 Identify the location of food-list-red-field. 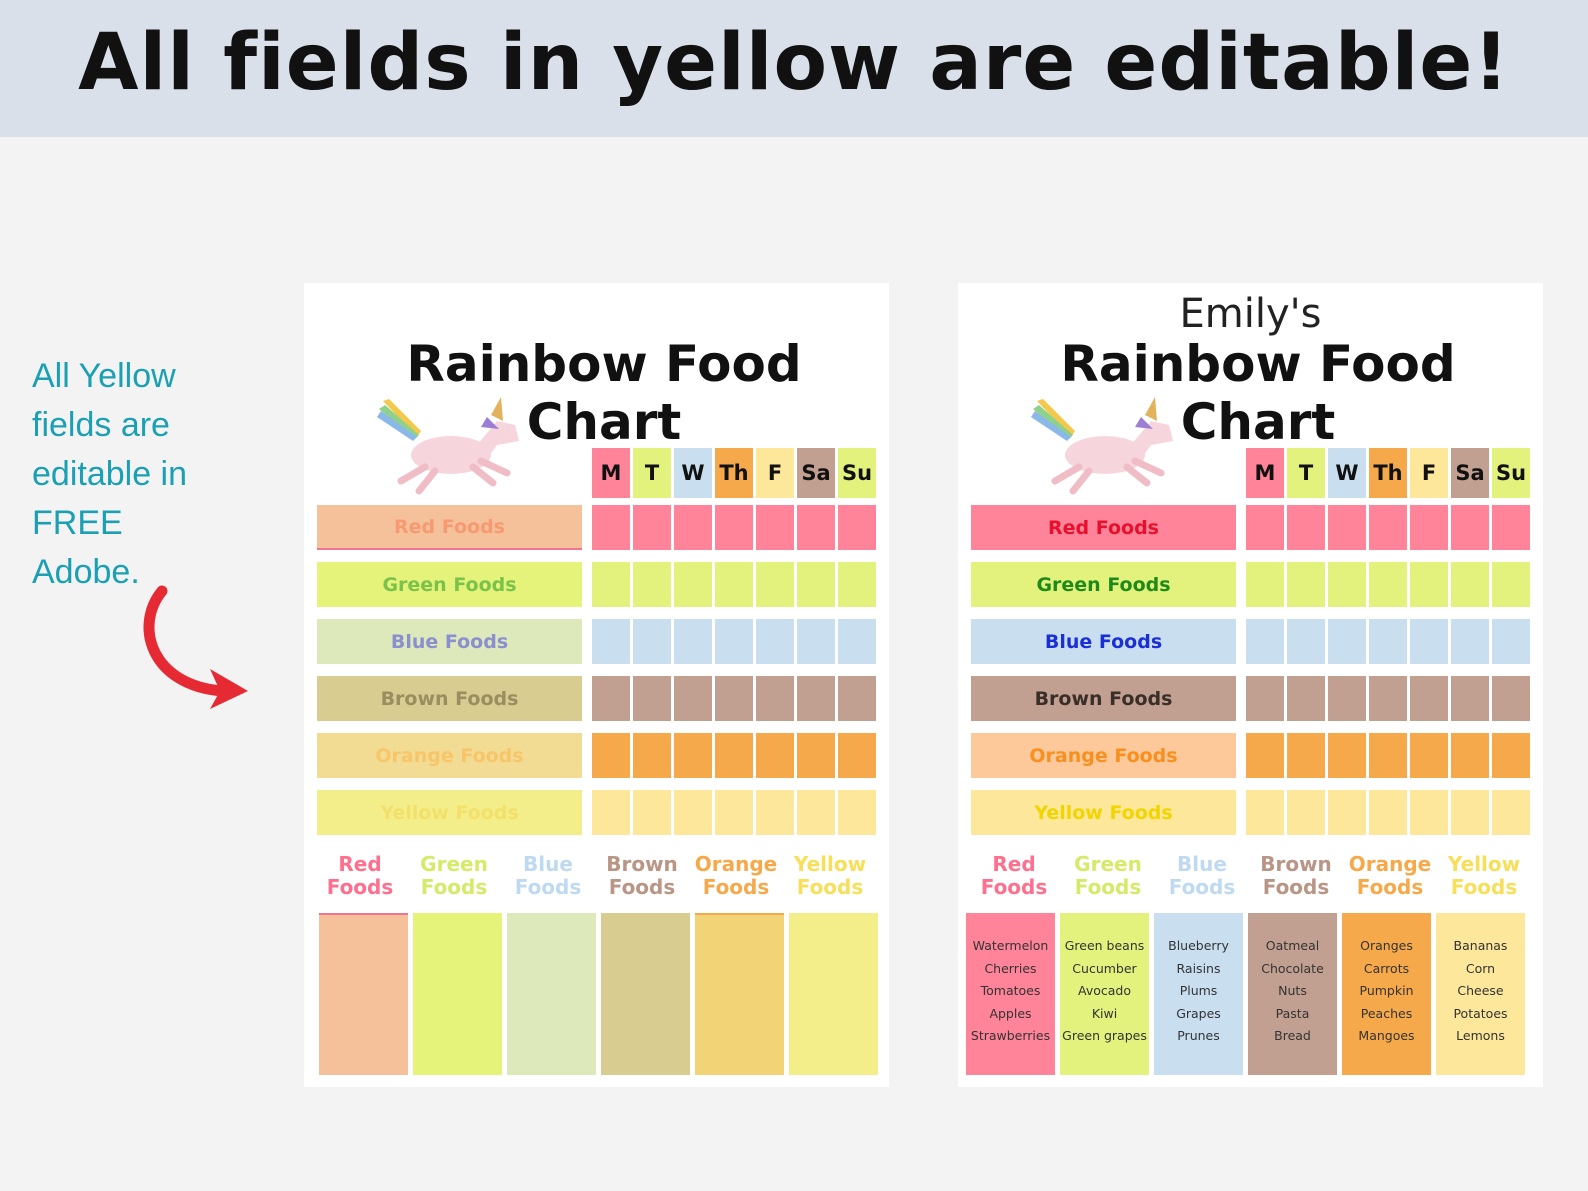
(363, 994).